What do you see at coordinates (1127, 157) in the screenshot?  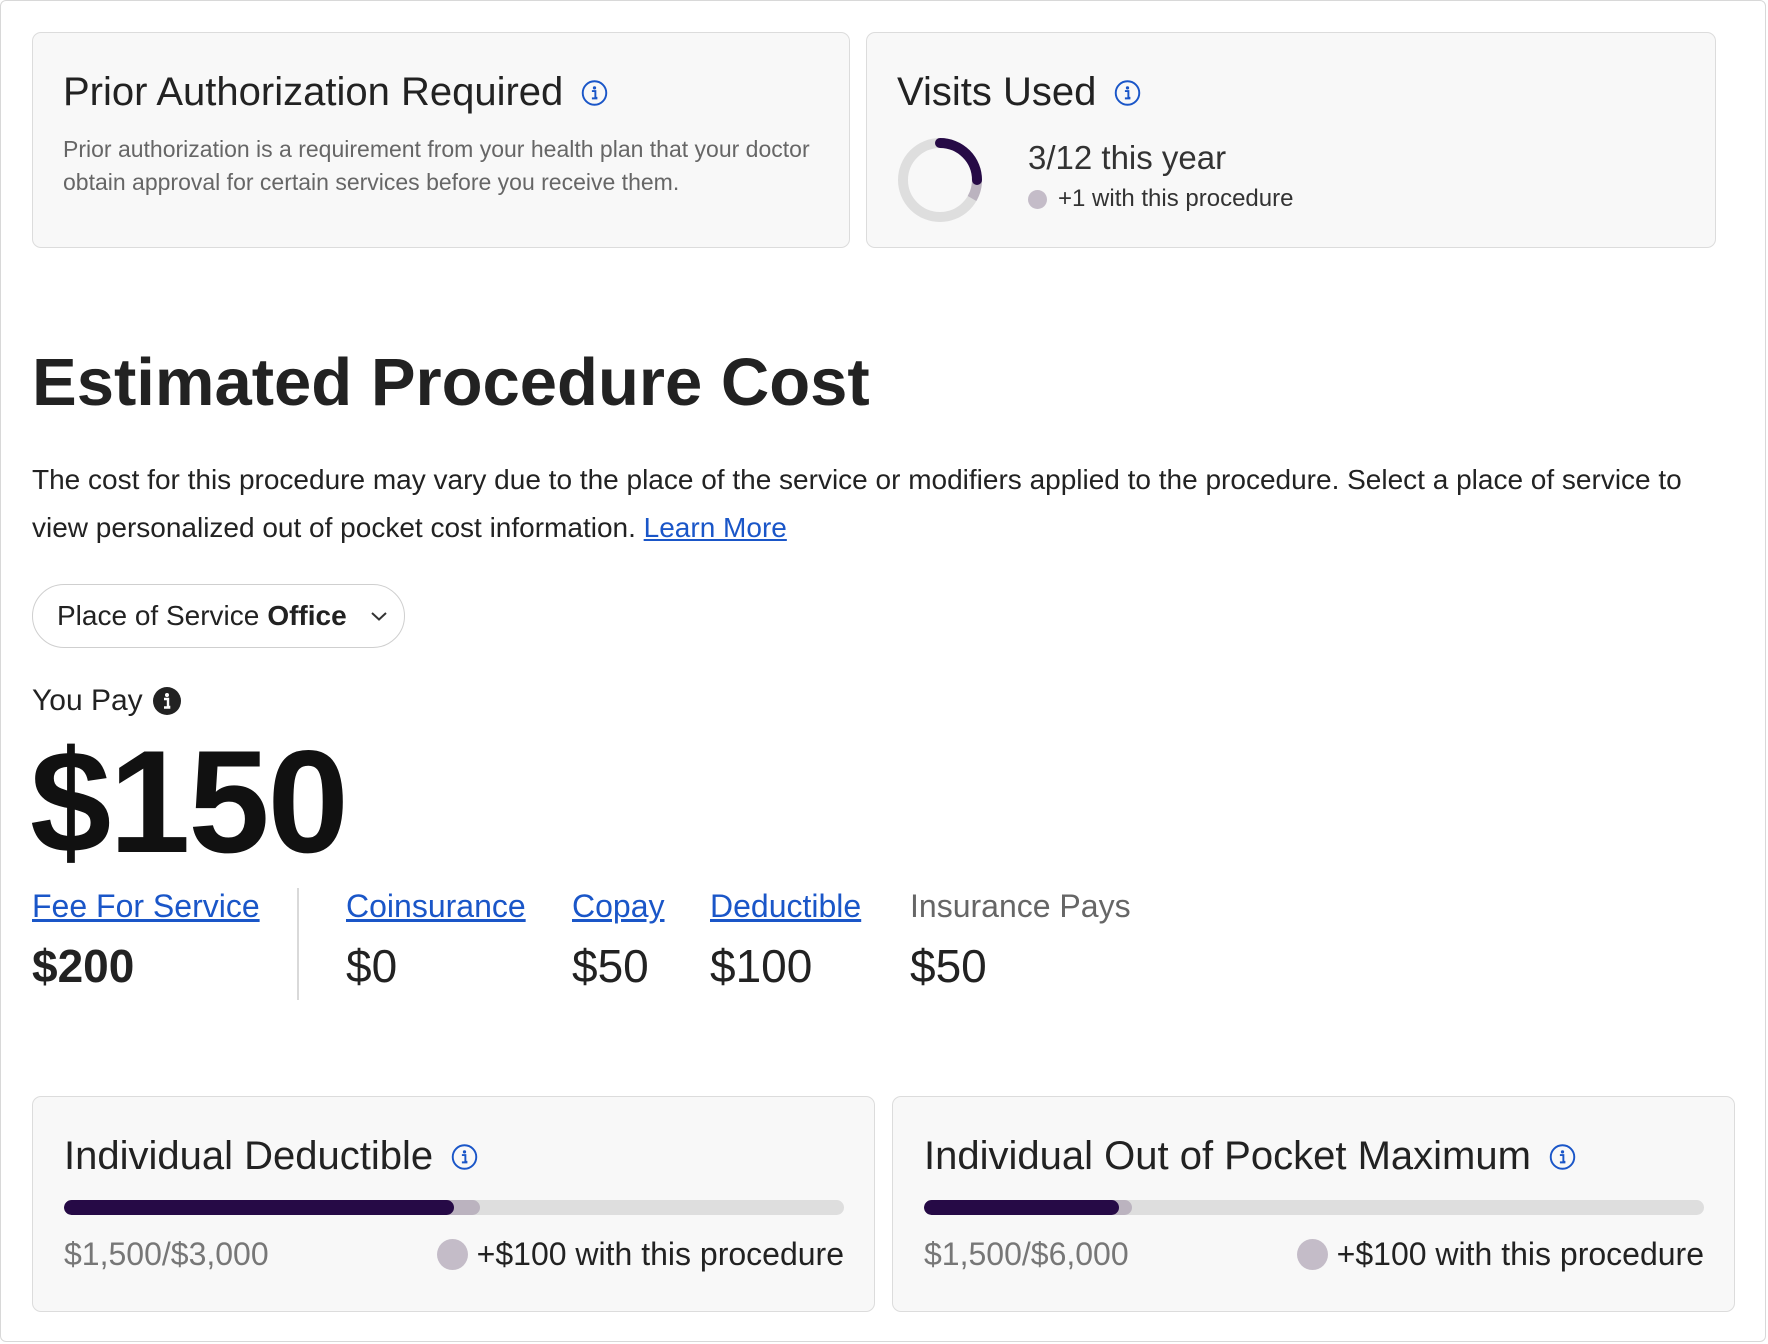 I see `visits-count: 3/12 this year` at bounding box center [1127, 157].